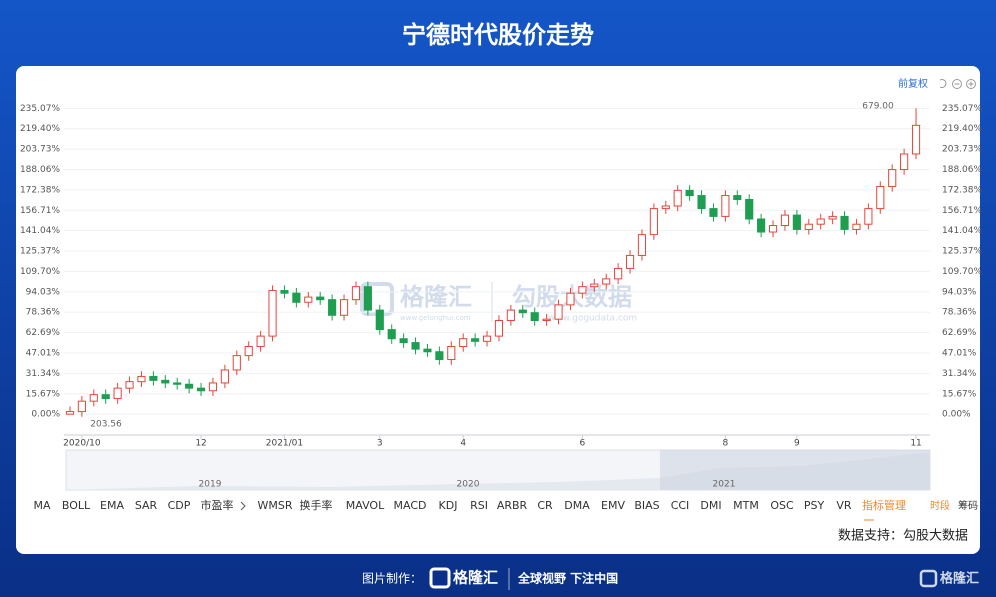 This screenshot has width=996, height=597. What do you see at coordinates (940, 505) in the screenshot?
I see `indicator-tab: 时段` at bounding box center [940, 505].